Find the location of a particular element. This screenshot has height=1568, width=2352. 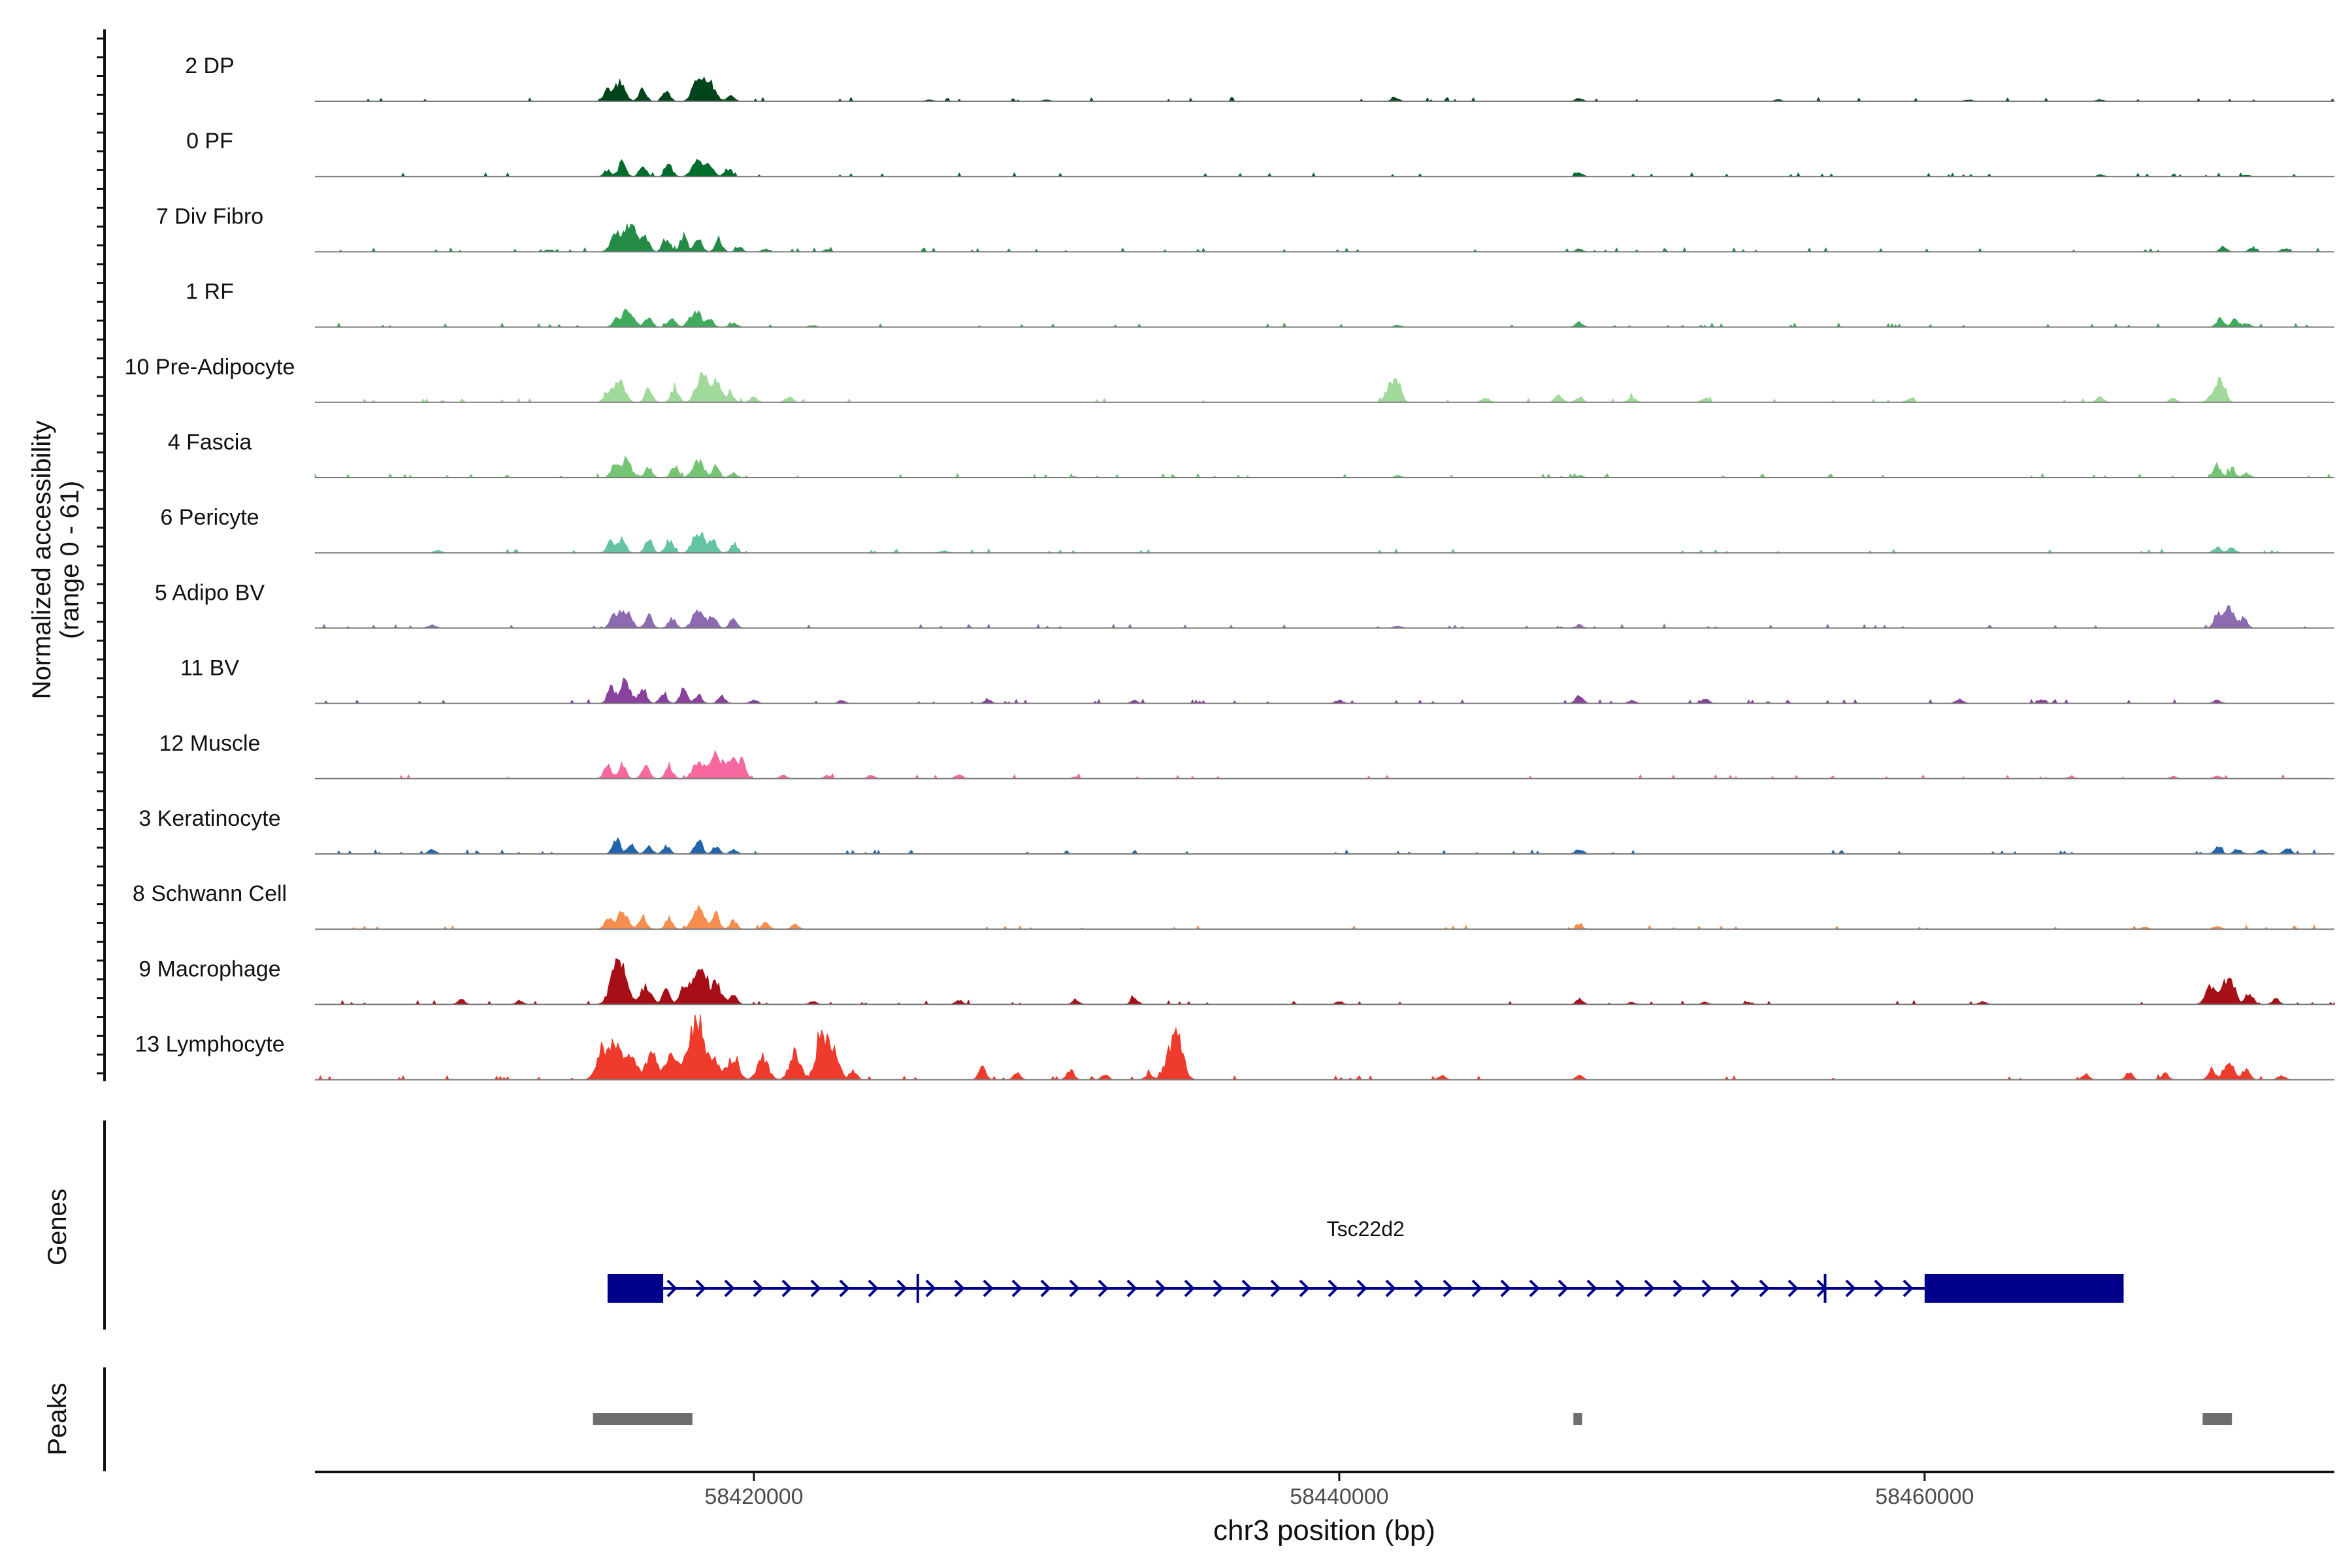

track-0-pf: 0 PF is located at coordinates (1260, 153).